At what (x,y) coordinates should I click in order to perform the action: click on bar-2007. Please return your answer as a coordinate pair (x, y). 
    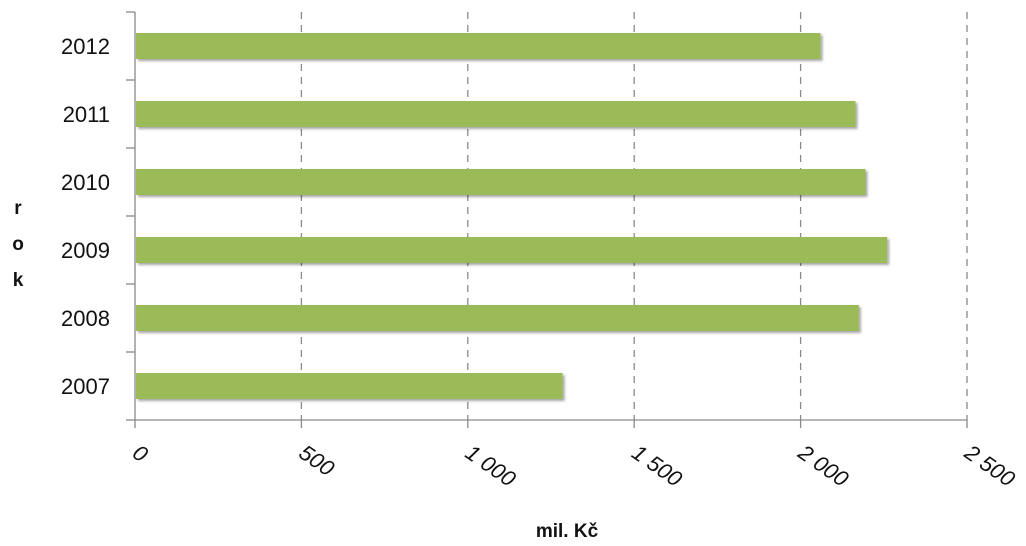
    Looking at the image, I should click on (349, 386).